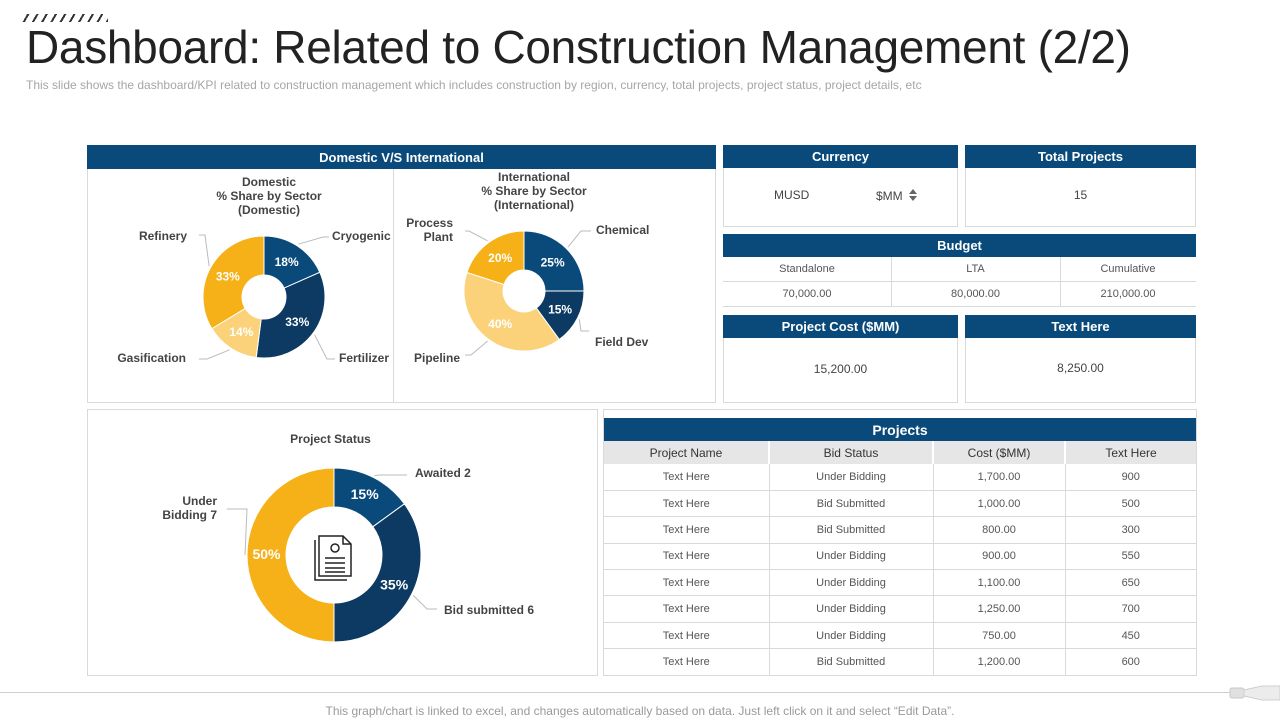  I want to click on table-cell: 650, so click(1130, 583).